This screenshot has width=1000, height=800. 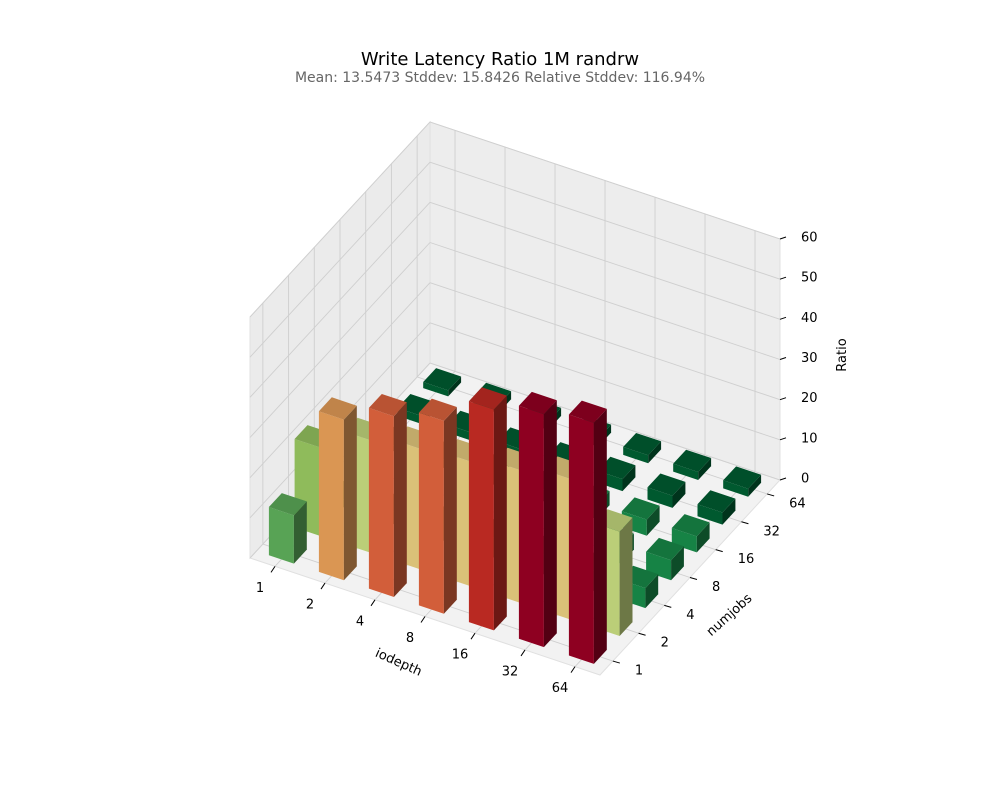 I want to click on z-tick-label: 20, so click(x=809, y=398).